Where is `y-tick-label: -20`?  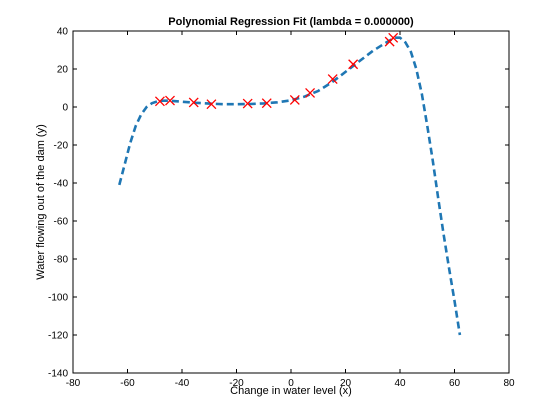
y-tick-label: -20 is located at coordinates (61, 146).